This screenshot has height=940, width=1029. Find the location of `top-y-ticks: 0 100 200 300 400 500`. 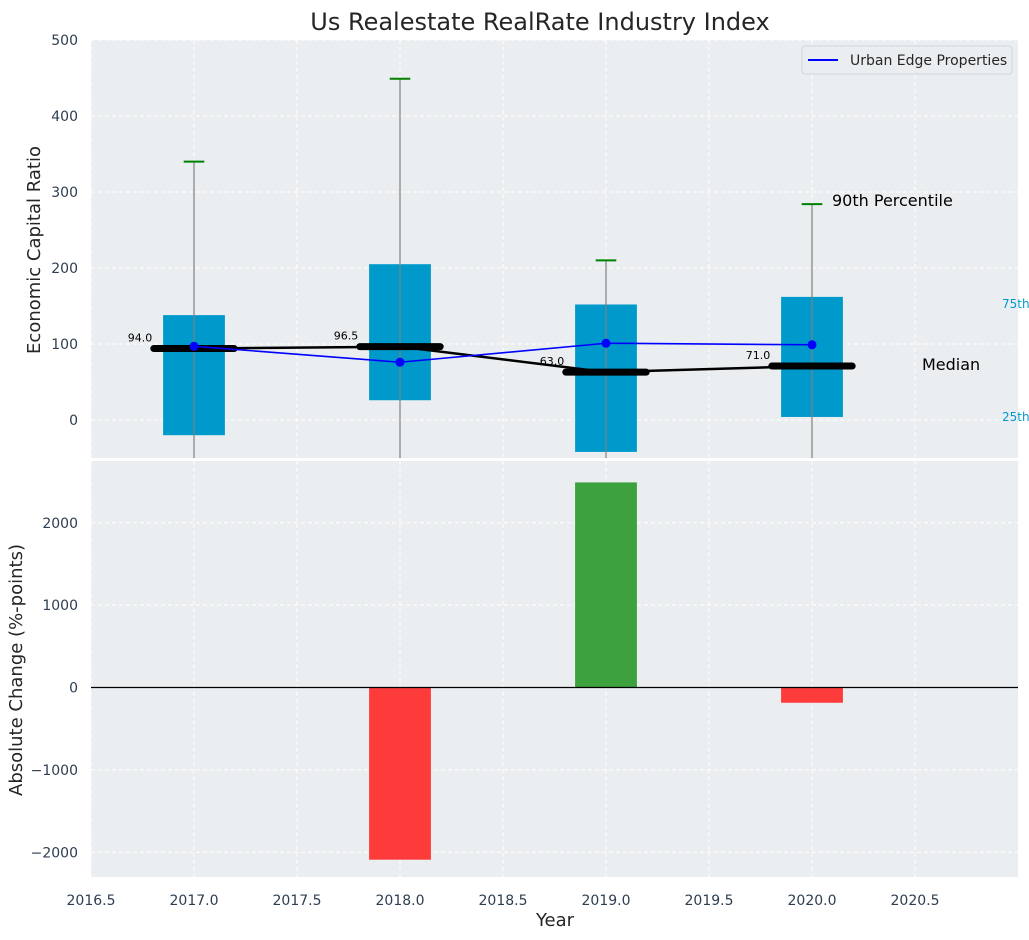

top-y-ticks: 0 100 200 300 400 500 is located at coordinates (64, 231).